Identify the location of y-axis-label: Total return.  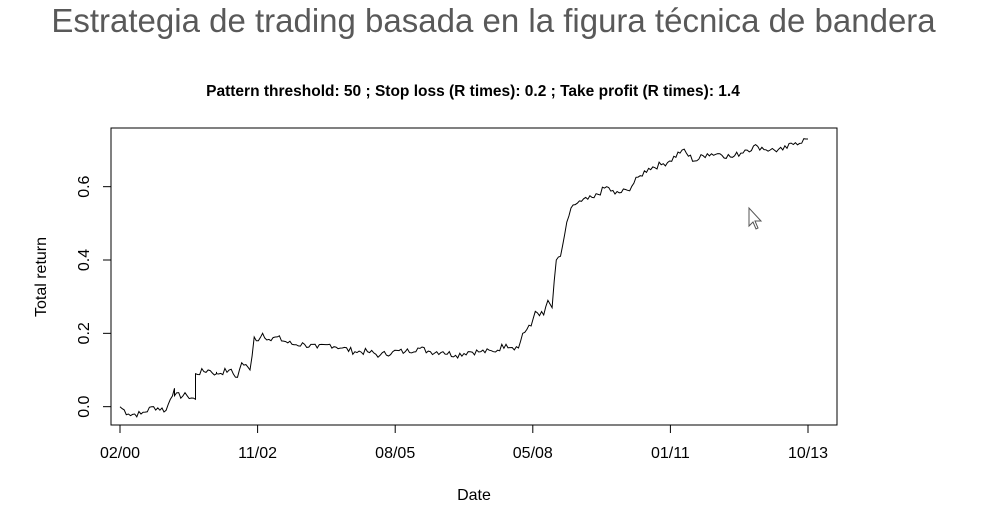
(41, 277).